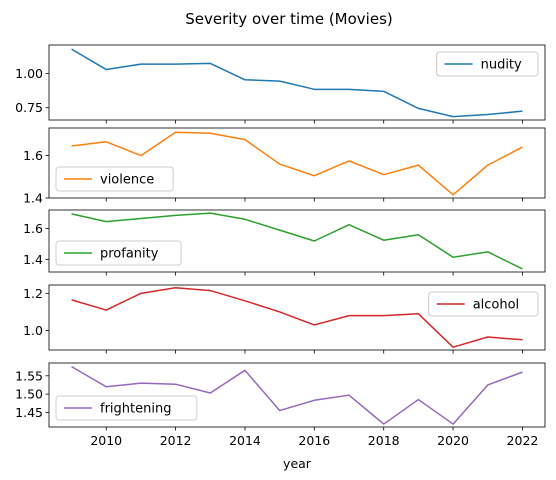  Describe the element at coordinates (135, 409) in the screenshot. I see `legend-label: frightening` at that location.